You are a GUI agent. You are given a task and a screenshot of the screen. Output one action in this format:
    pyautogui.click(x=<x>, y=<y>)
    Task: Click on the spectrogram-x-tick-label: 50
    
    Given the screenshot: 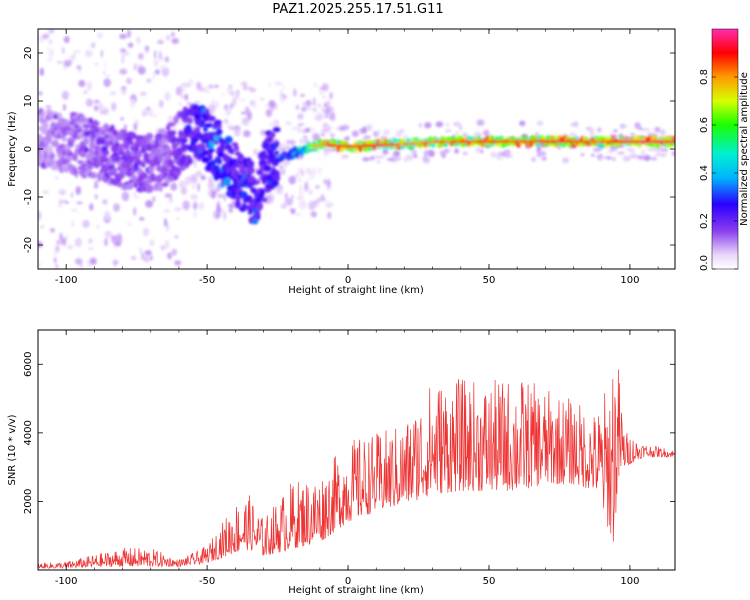 What is the action you would take?
    pyautogui.click(x=489, y=280)
    